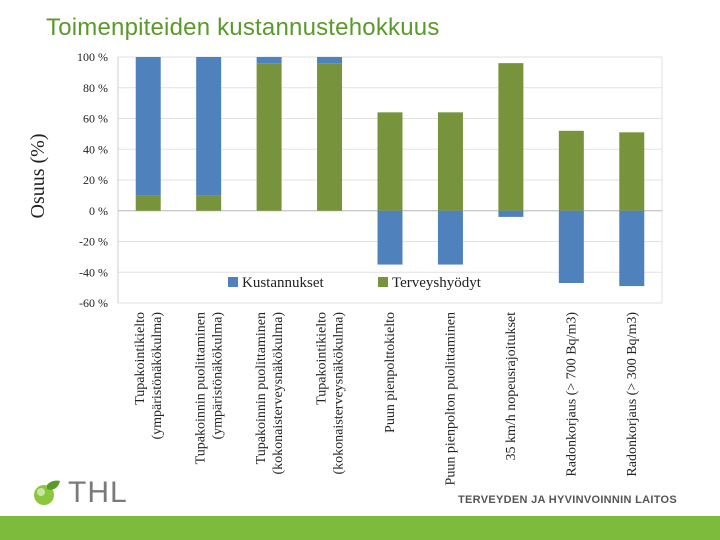 The height and width of the screenshot is (540, 720). I want to click on x-tick-label: Puun pienpolton puolittaminen, so click(450, 398).